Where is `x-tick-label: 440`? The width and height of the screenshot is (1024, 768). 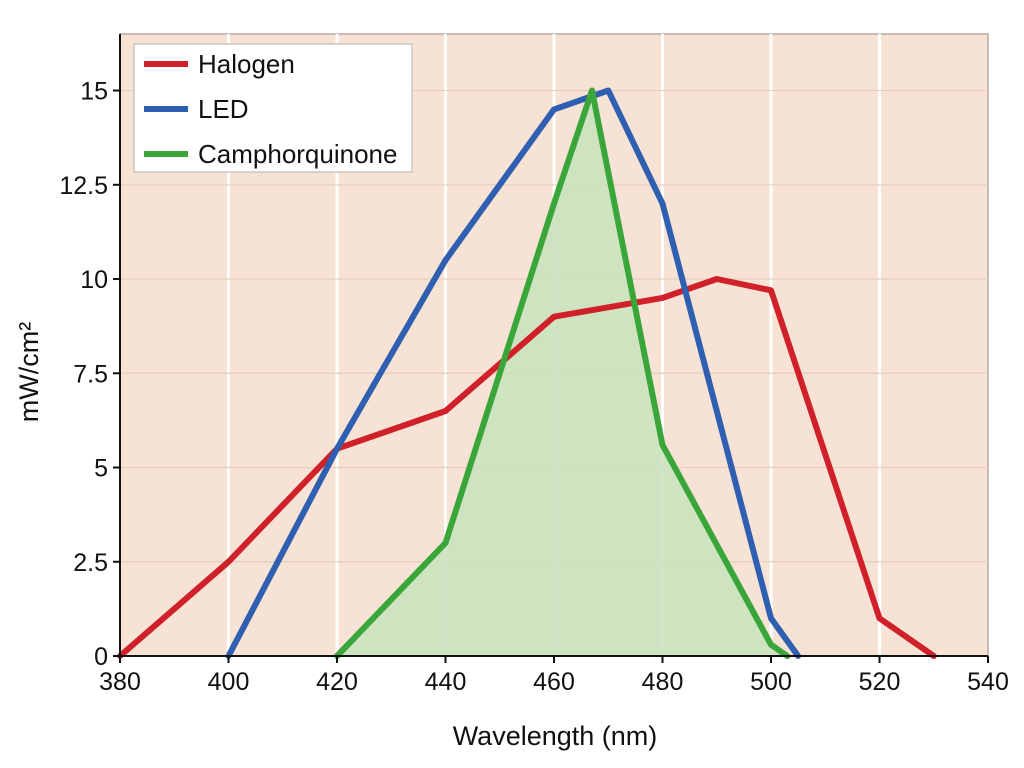
x-tick-label: 440 is located at coordinates (446, 682).